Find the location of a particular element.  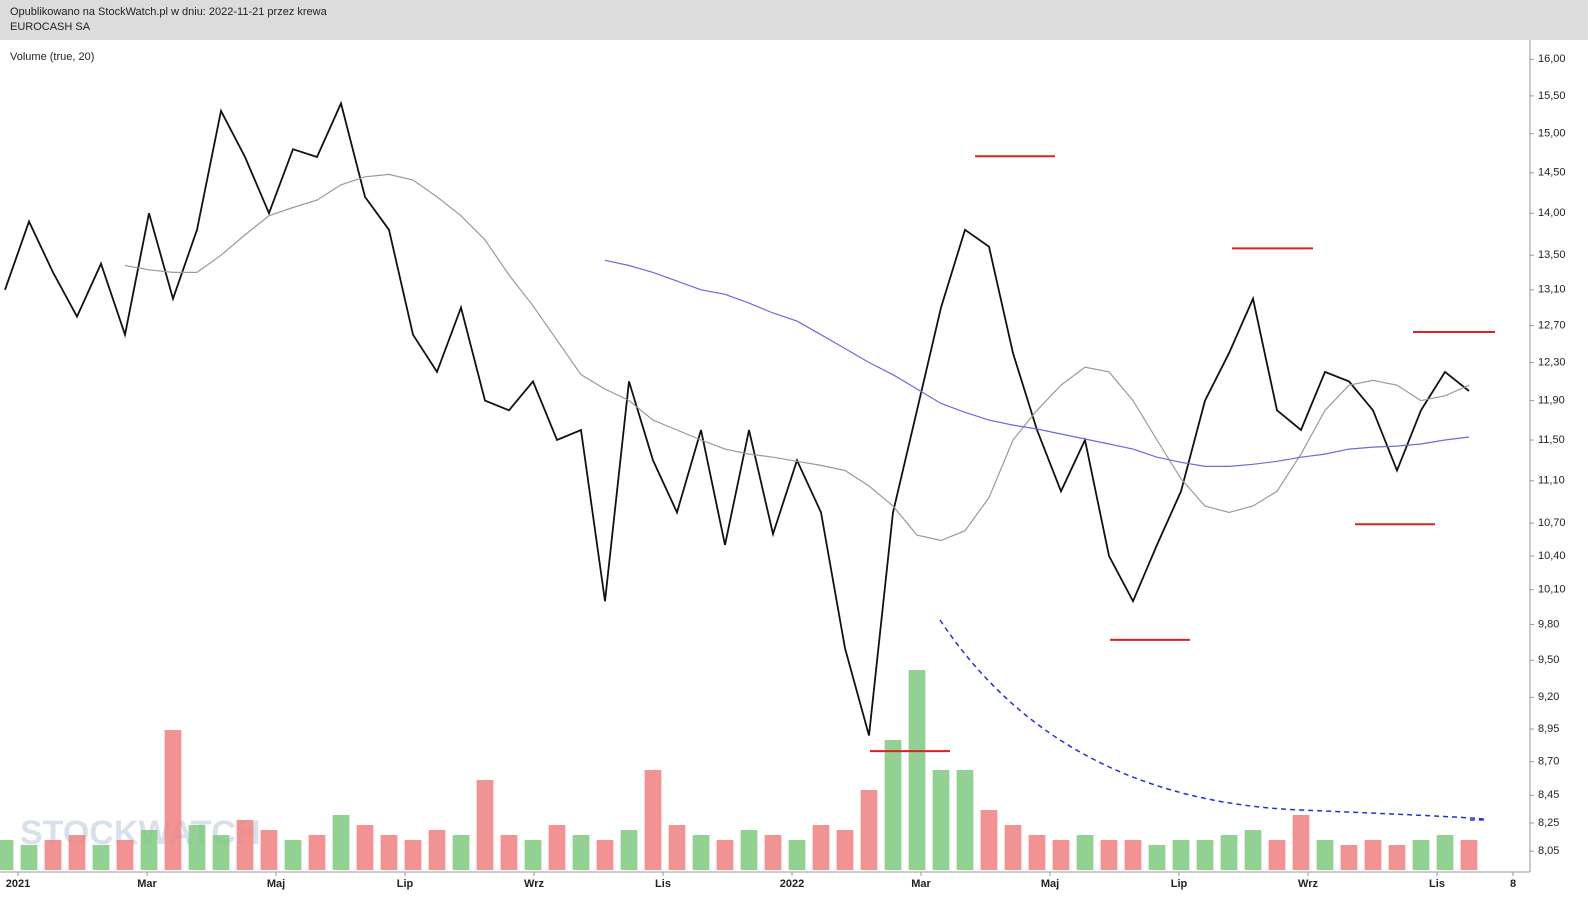

moving-average is located at coordinates (1037, 363).